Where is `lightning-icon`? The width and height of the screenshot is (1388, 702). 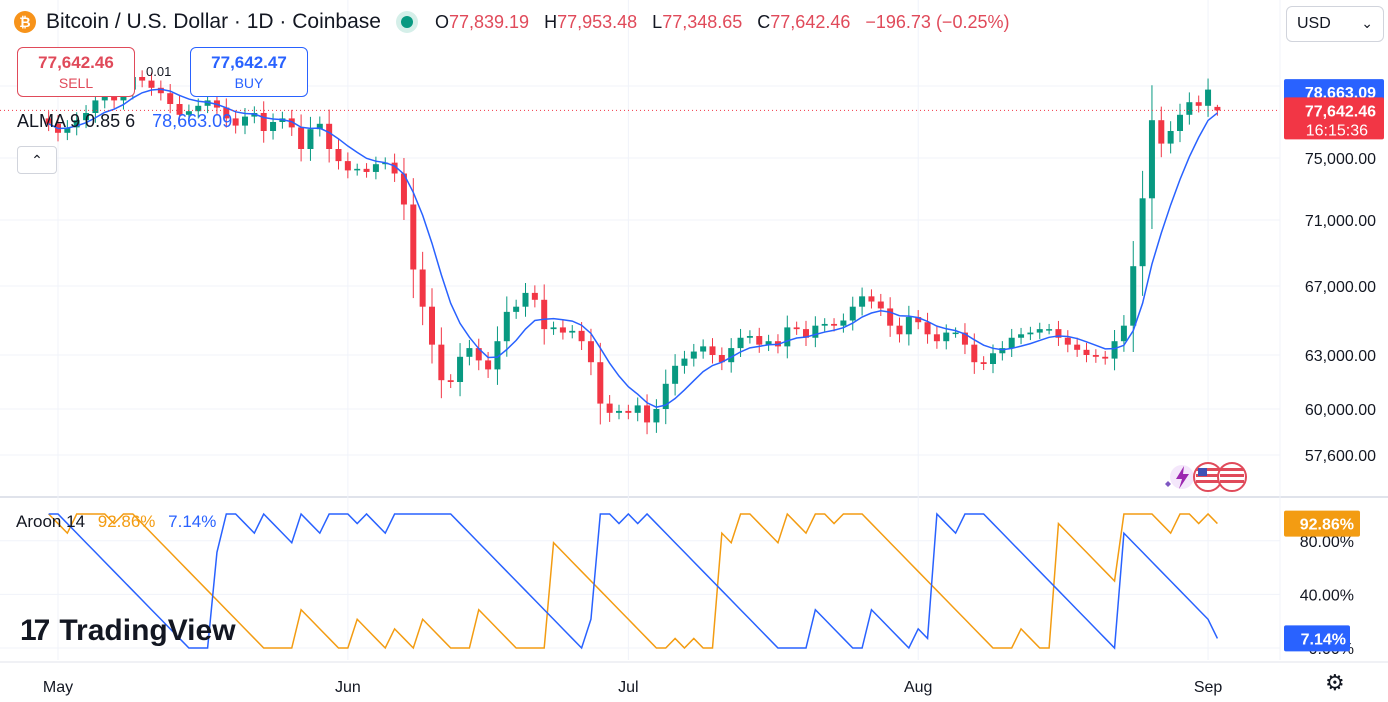 lightning-icon is located at coordinates (1179, 477).